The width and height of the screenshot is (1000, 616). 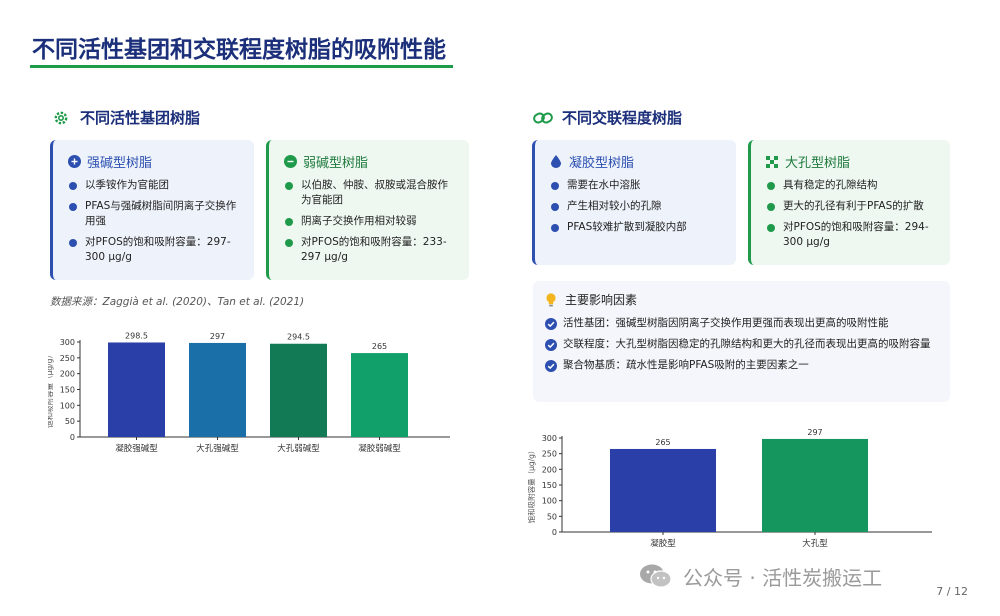 What do you see at coordinates (602, 163) in the screenshot?
I see `gel-resin-title: 凝胶型树脂` at bounding box center [602, 163].